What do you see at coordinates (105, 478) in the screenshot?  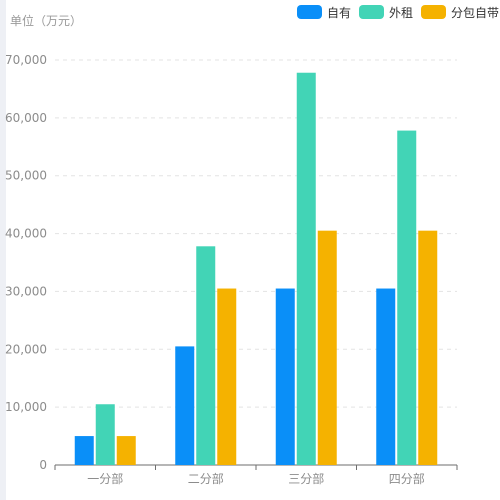 I see `x-tick-label: 一分部` at bounding box center [105, 478].